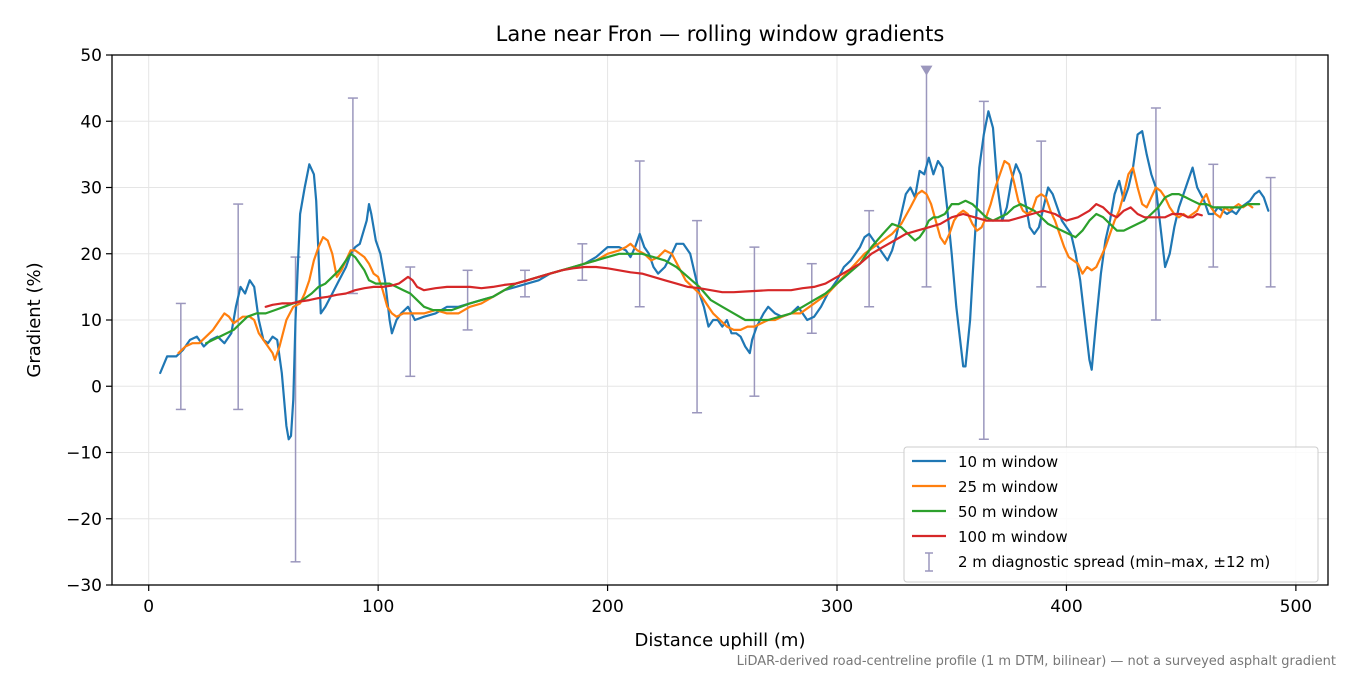 The height and width of the screenshot is (675, 1350). I want to click on x-tick-label: 500, so click(1296, 607).